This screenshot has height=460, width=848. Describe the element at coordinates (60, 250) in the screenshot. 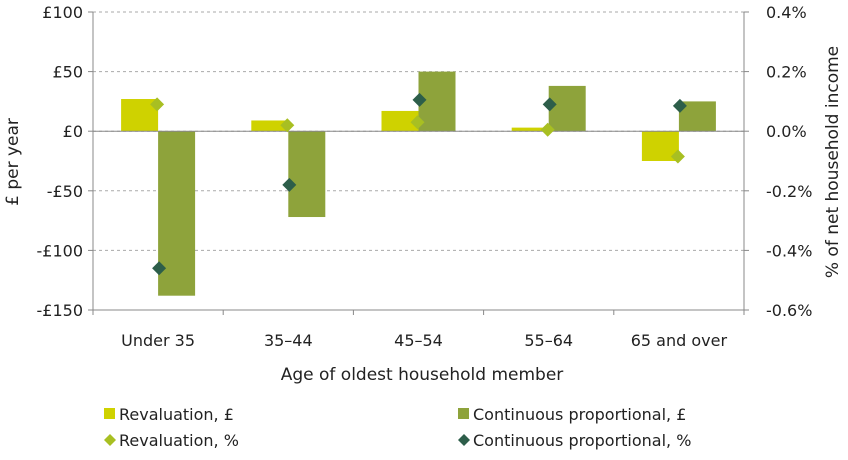

I see `left-tick-label-4: -£100` at that location.